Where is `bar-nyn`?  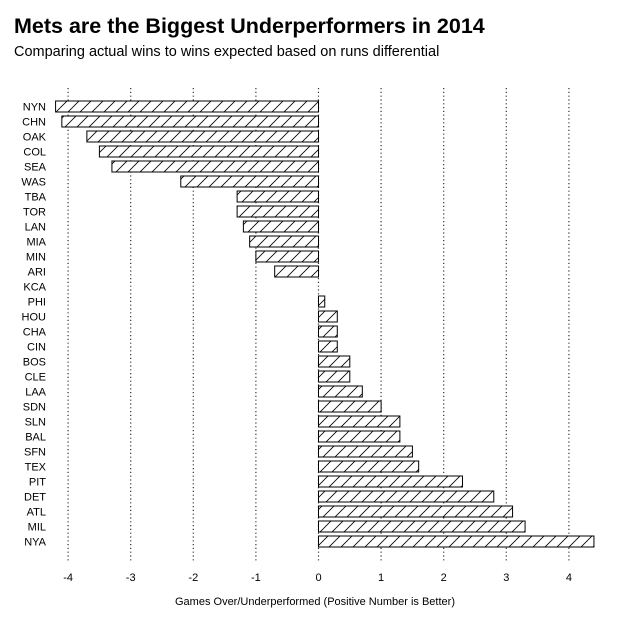 bar-nyn is located at coordinates (187, 106).